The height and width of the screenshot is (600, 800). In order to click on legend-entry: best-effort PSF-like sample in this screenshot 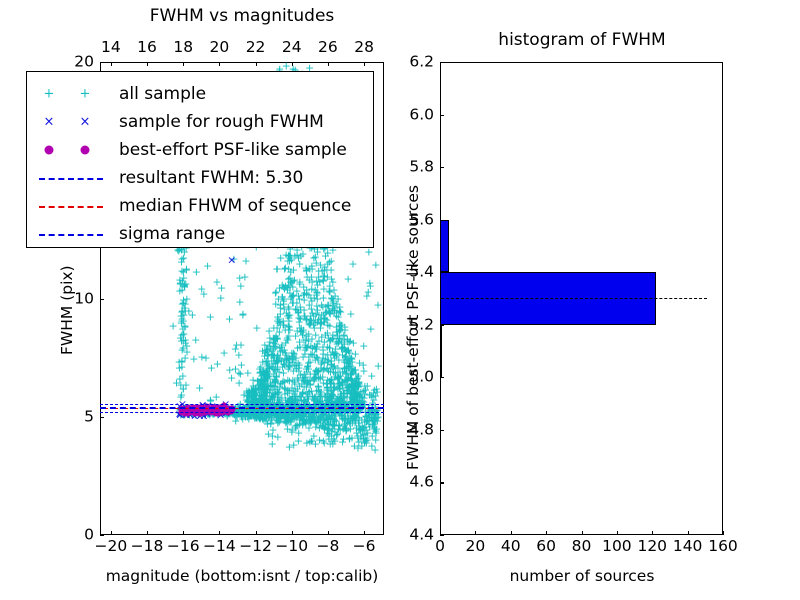, I will do `click(200, 150)`.